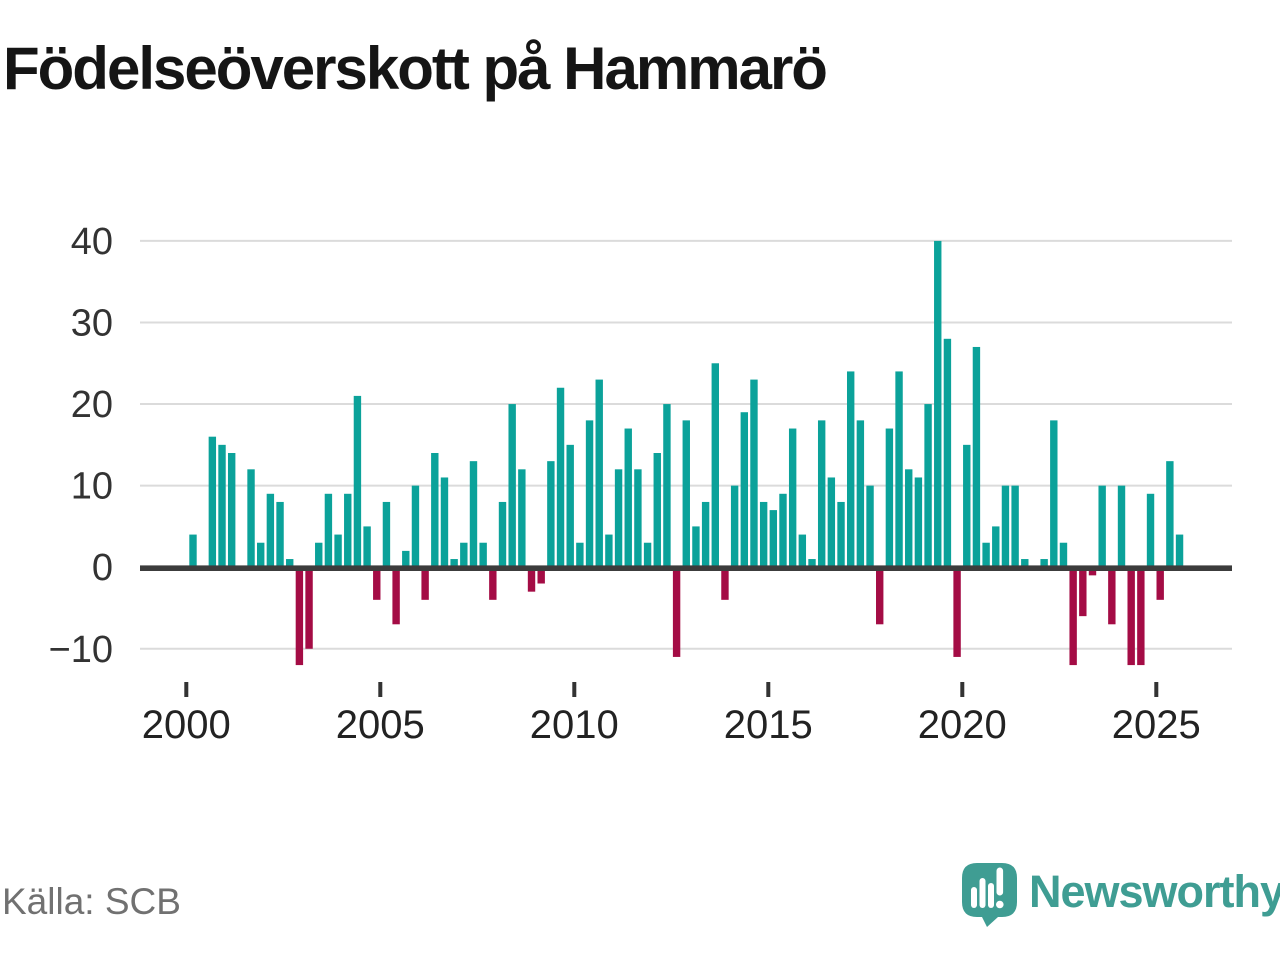  What do you see at coordinates (102, 568) in the screenshot?
I see `y-axis-label-0: 0` at bounding box center [102, 568].